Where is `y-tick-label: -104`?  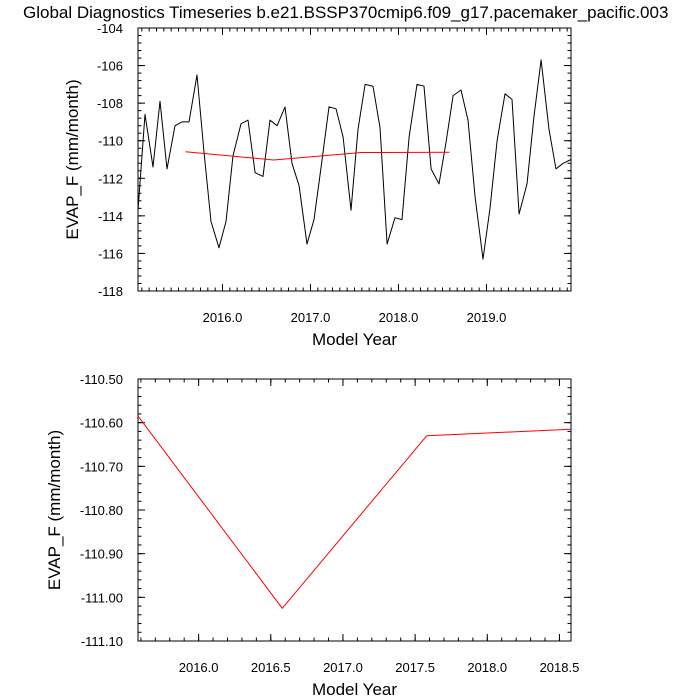 y-tick-label: -104 is located at coordinates (110, 28).